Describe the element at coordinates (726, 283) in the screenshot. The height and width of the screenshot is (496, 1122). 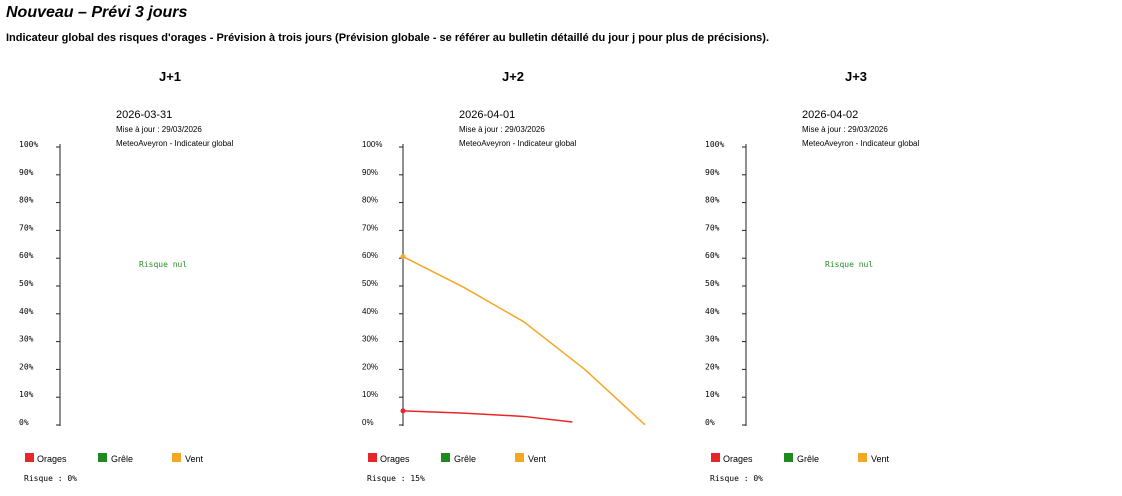
I see `risk-chart-j3: 0% 10% 20% 30% 40% 50% 60% 70% 80% 90% 100%` at that location.